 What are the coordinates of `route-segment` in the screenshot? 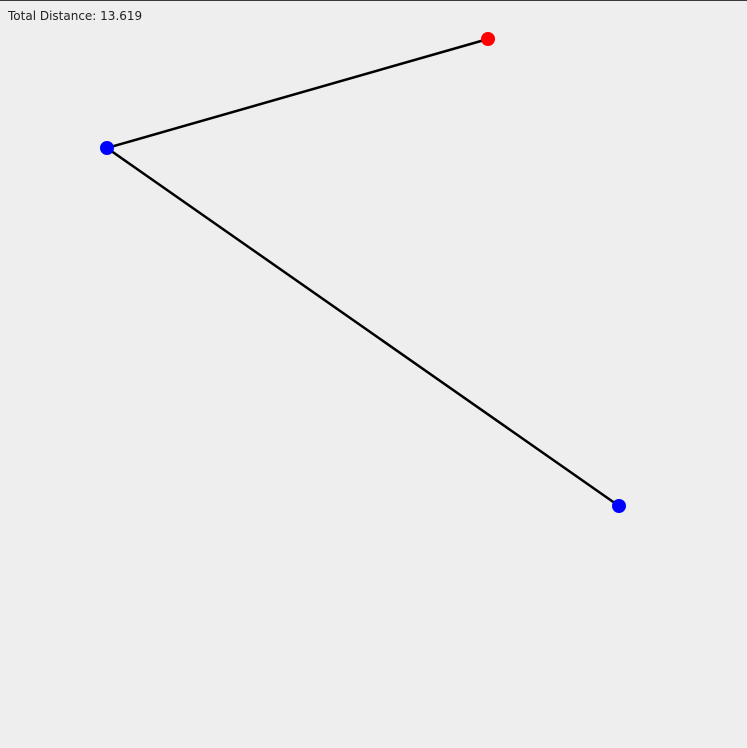 It's located at (297, 93).